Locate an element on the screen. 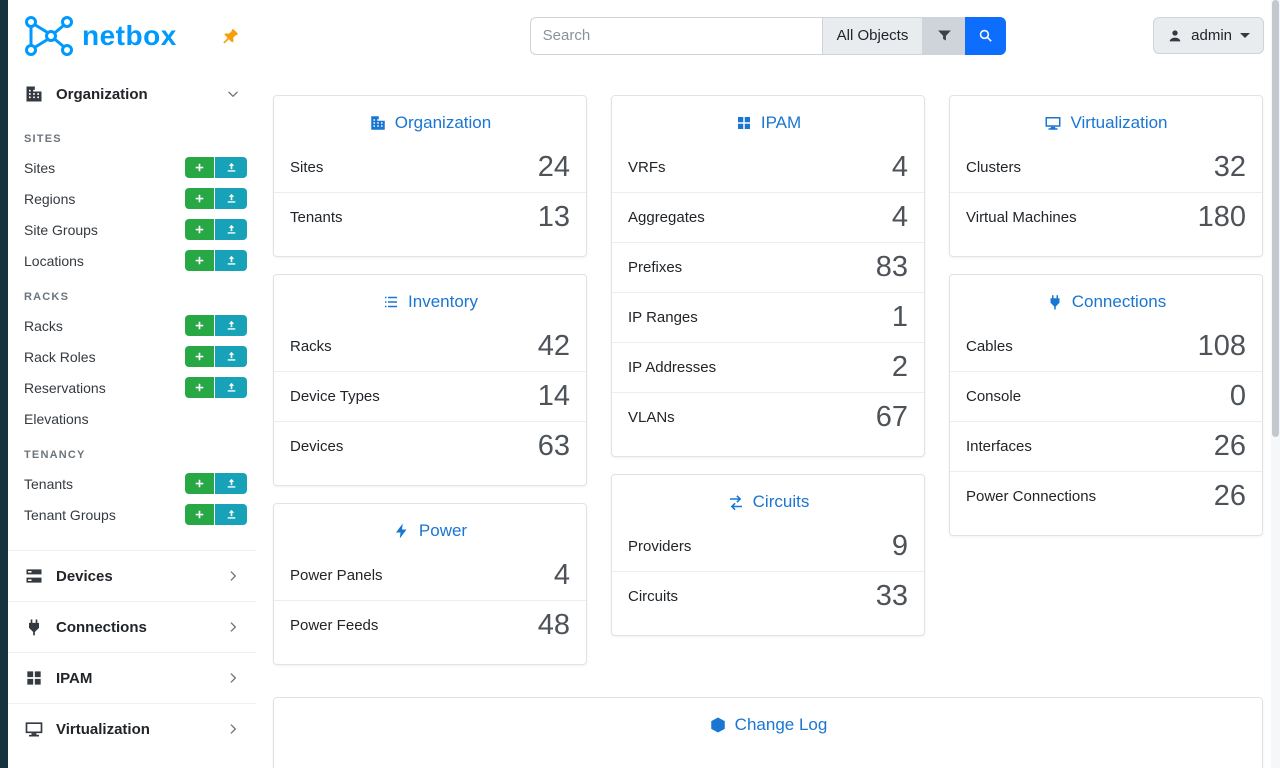  stat-row-console: Console 0 is located at coordinates (1106, 396).